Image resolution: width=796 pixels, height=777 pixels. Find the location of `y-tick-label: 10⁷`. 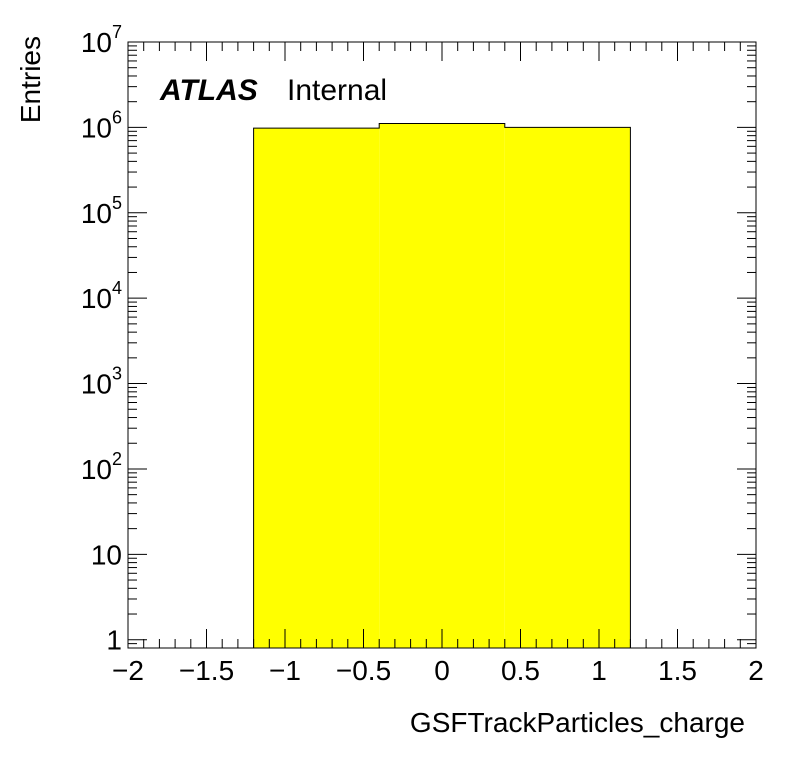

y-tick-label: 10⁷ is located at coordinates (101, 40).